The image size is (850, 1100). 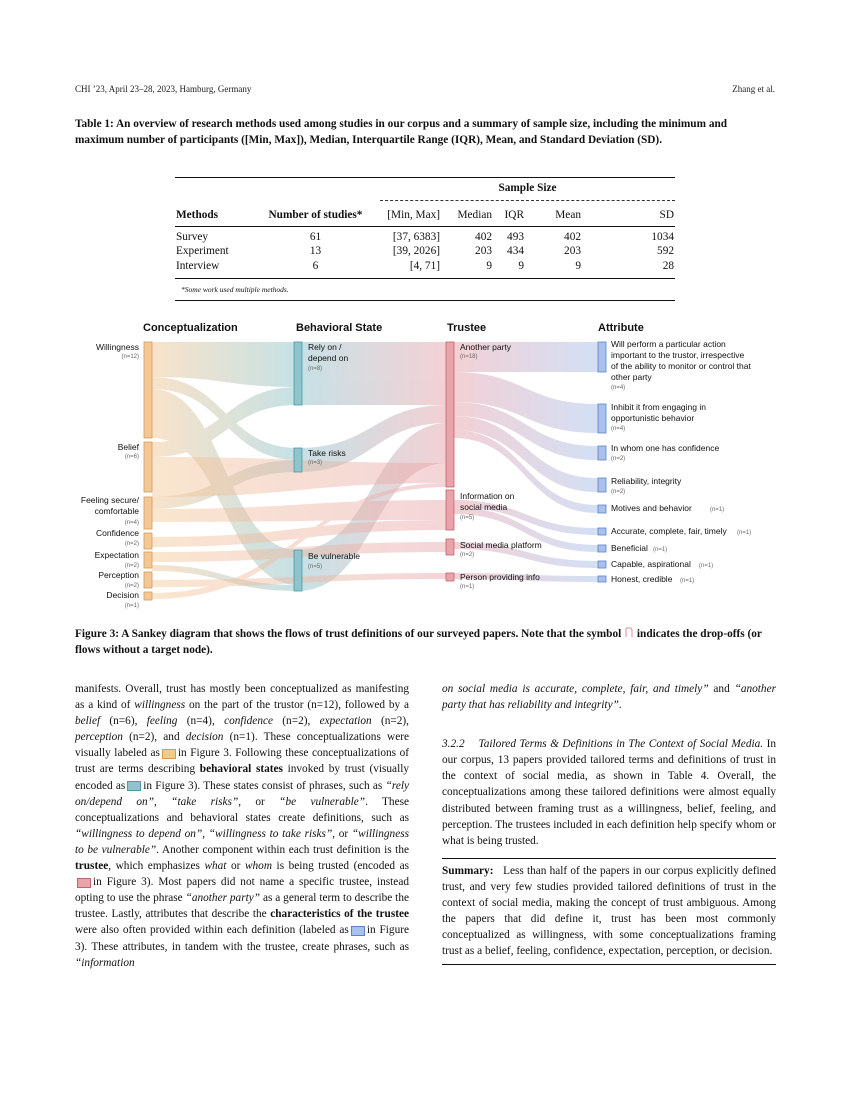 What do you see at coordinates (669, 531) in the screenshot?
I see `label-attr-6: Accurate, complete, fair, timely` at bounding box center [669, 531].